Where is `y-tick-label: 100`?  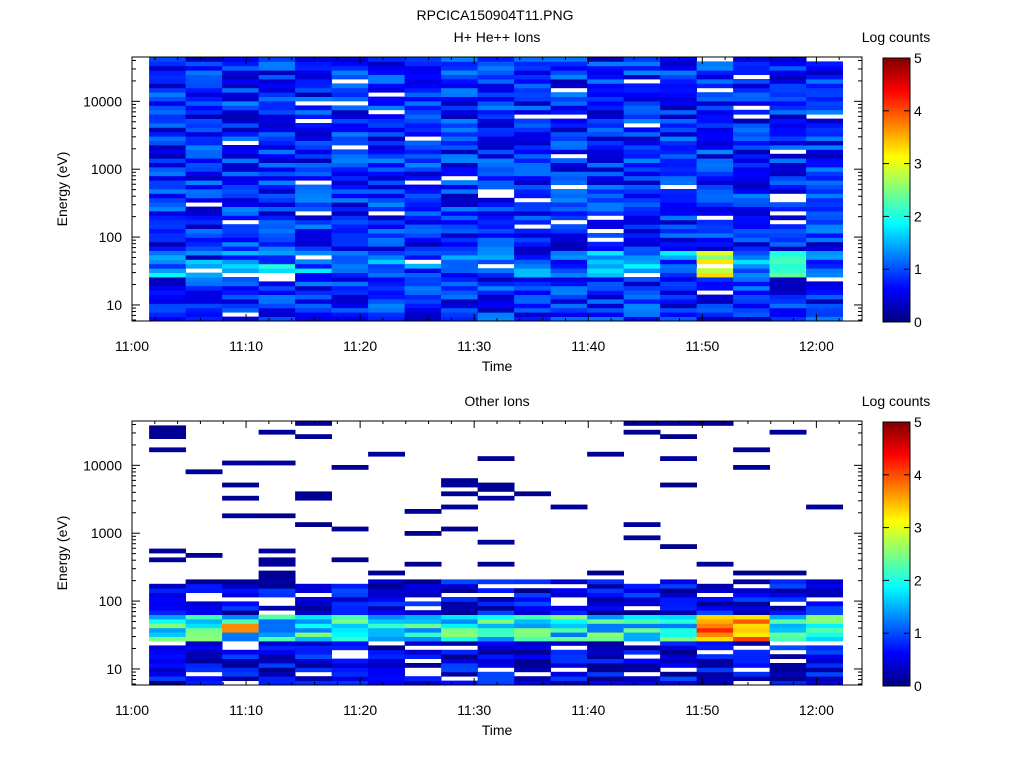
y-tick-label: 100 is located at coordinates (111, 237).